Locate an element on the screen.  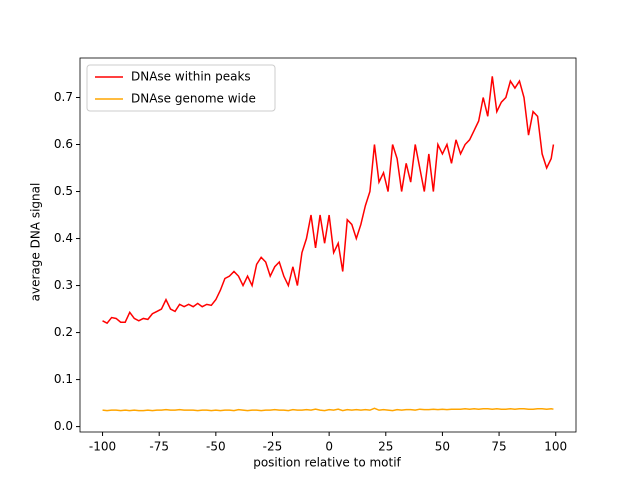
x-tick-label: 75 is located at coordinates (498, 447).